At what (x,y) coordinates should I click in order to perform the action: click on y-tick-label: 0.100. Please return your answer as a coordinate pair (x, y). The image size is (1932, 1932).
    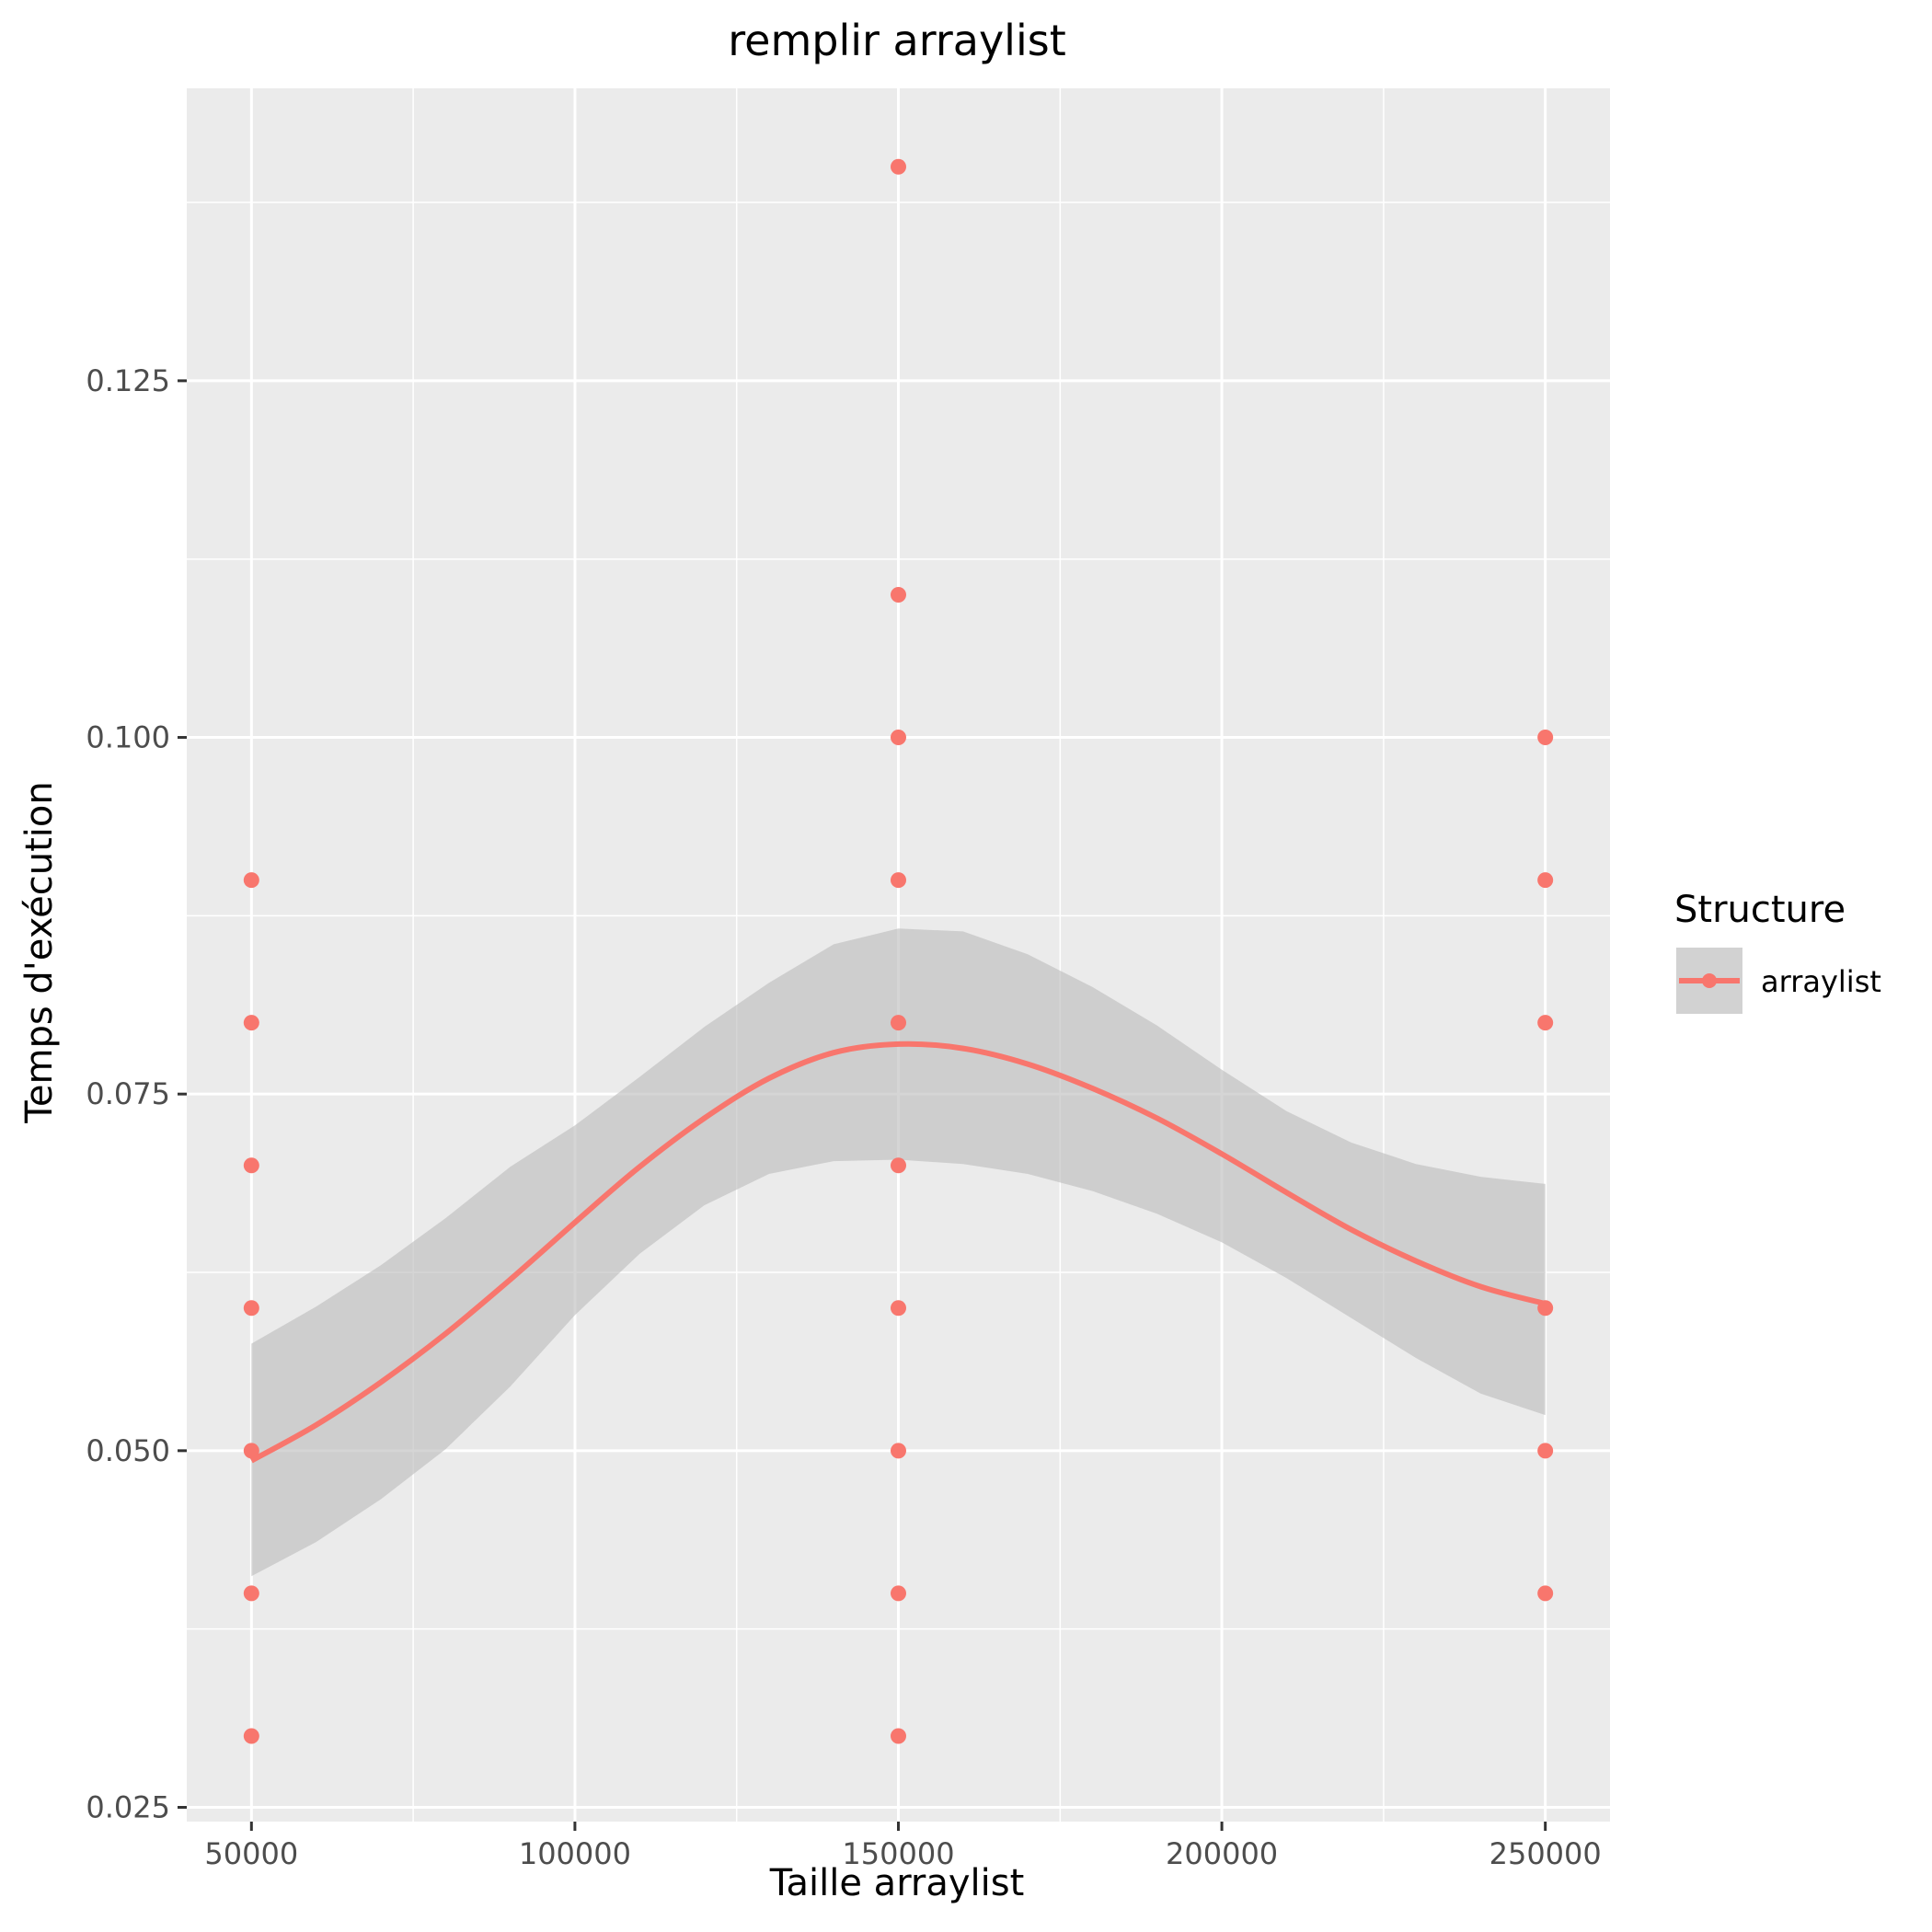
    Looking at the image, I should click on (128, 737).